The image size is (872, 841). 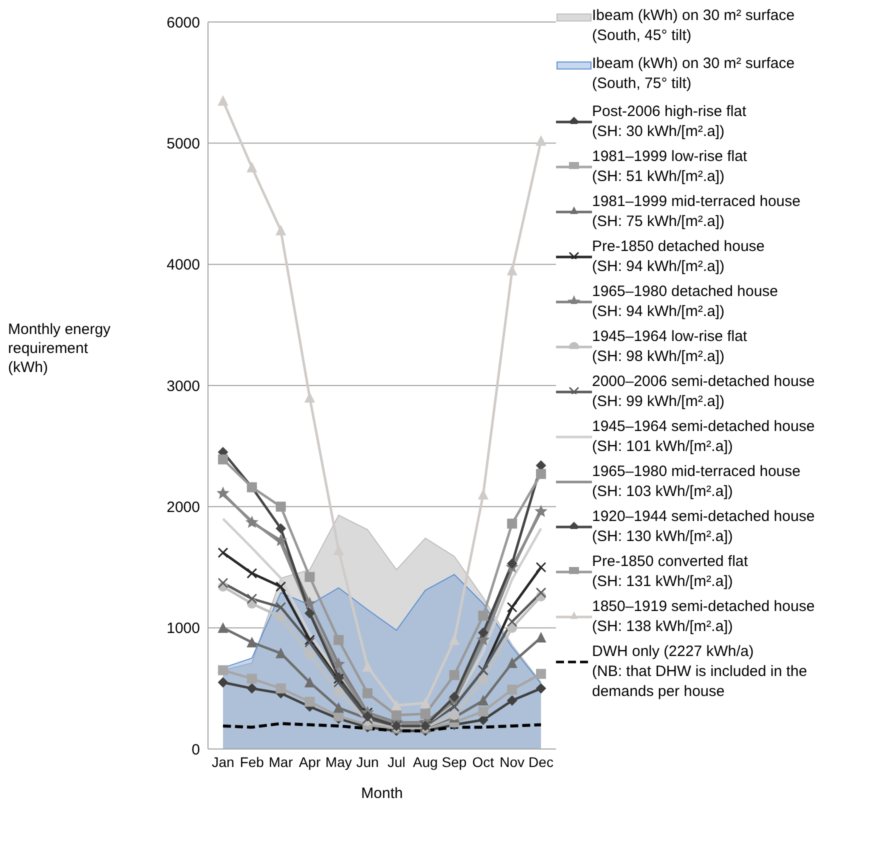 What do you see at coordinates (196, 749) in the screenshot?
I see `y-tick-label: 0` at bounding box center [196, 749].